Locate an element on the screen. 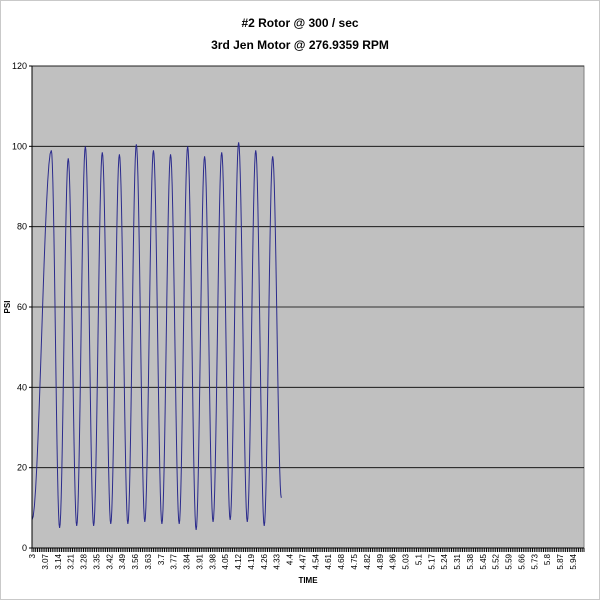 The height and width of the screenshot is (600, 600). x-tick-label: 4.61 is located at coordinates (328, 561).